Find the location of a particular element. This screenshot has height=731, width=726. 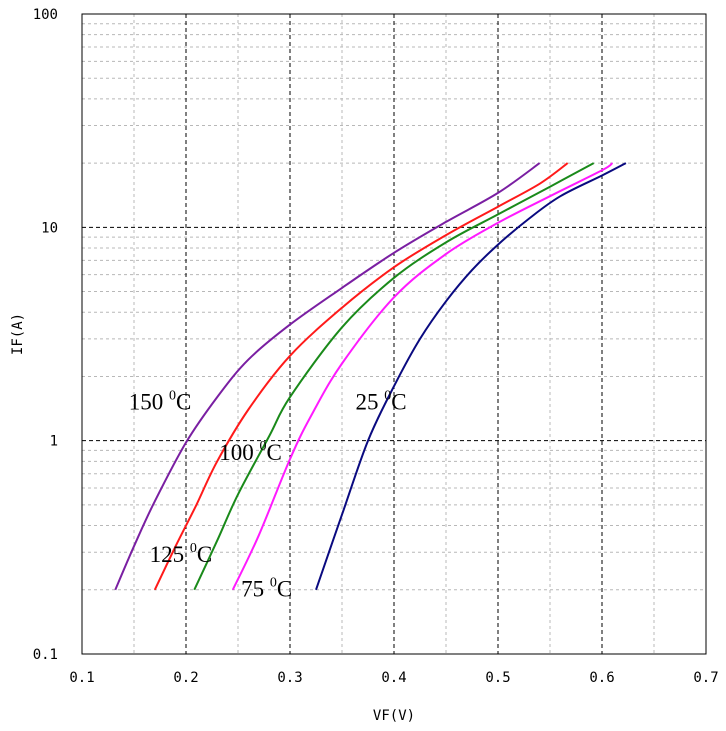

curve-label-value: 75 is located at coordinates (255, 589).